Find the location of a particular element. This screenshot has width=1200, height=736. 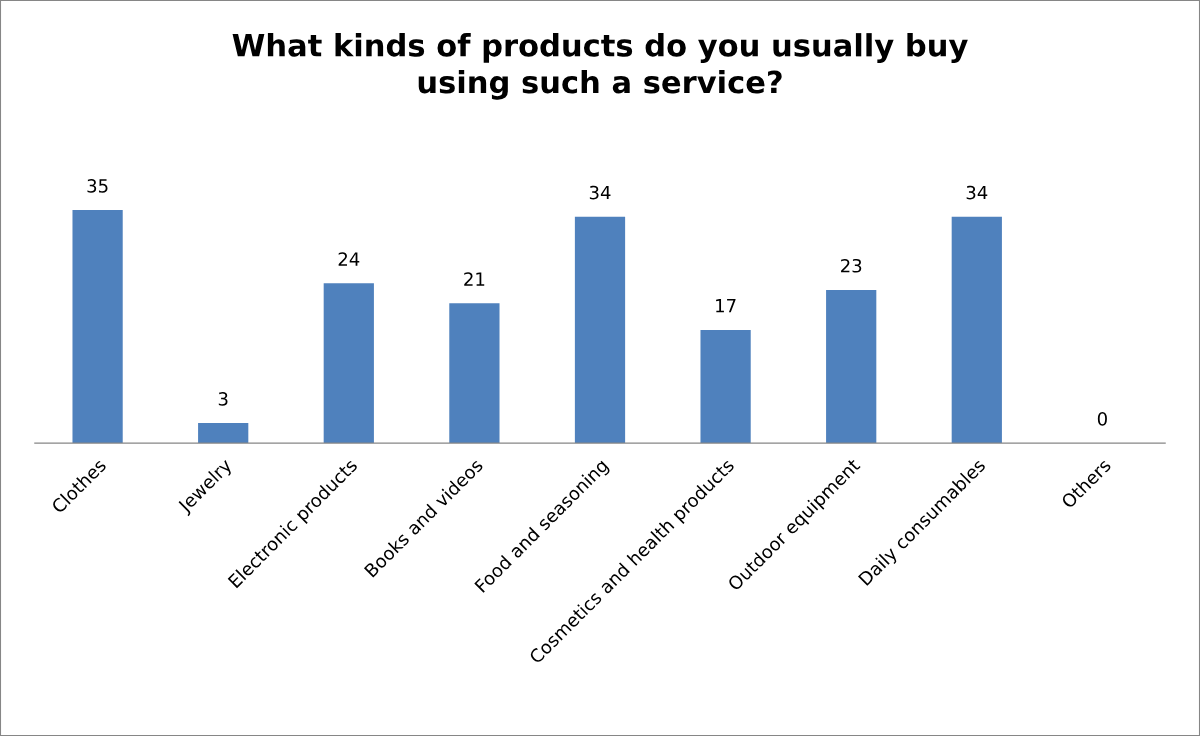

data-label: 21 is located at coordinates (474, 279).